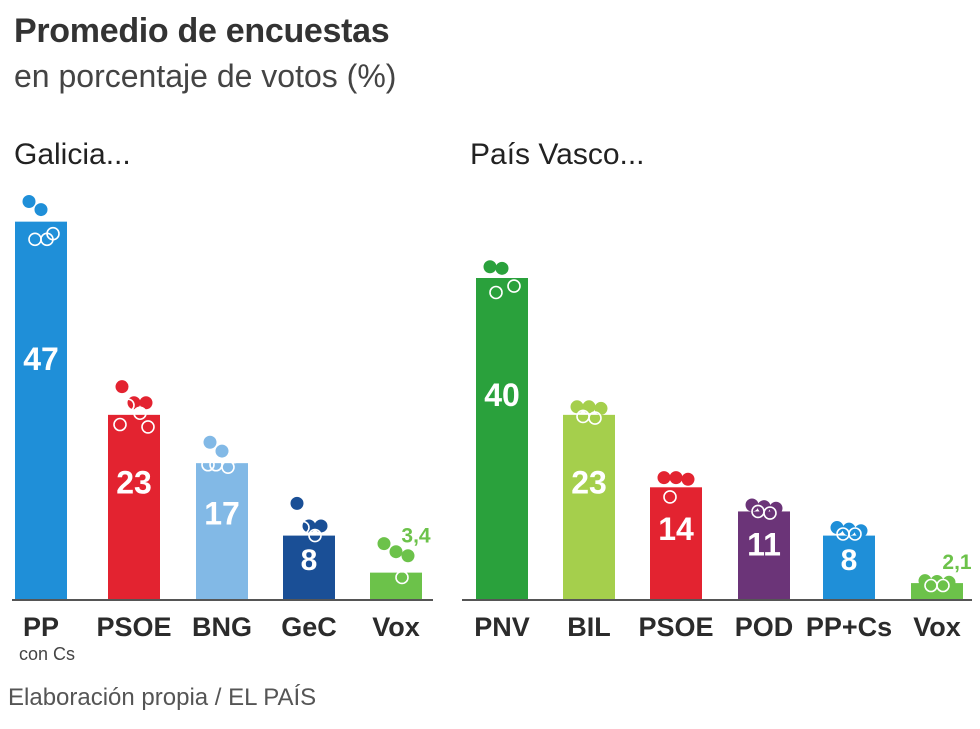  Describe the element at coordinates (937, 627) in the screenshot. I see `pais-vasco-category-label-vox: Vox` at that location.